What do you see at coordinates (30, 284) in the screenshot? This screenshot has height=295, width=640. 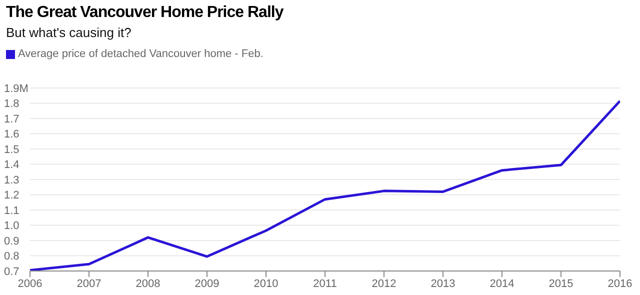 I see `x-tick-label: 2006` at bounding box center [30, 284].